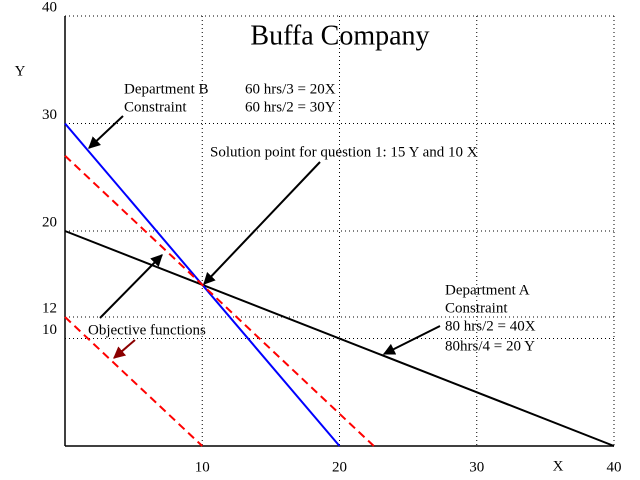 Image resolution: width=640 pixels, height=480 pixels. Describe the element at coordinates (49, 222) in the screenshot. I see `y-tick-label: 20` at that location.